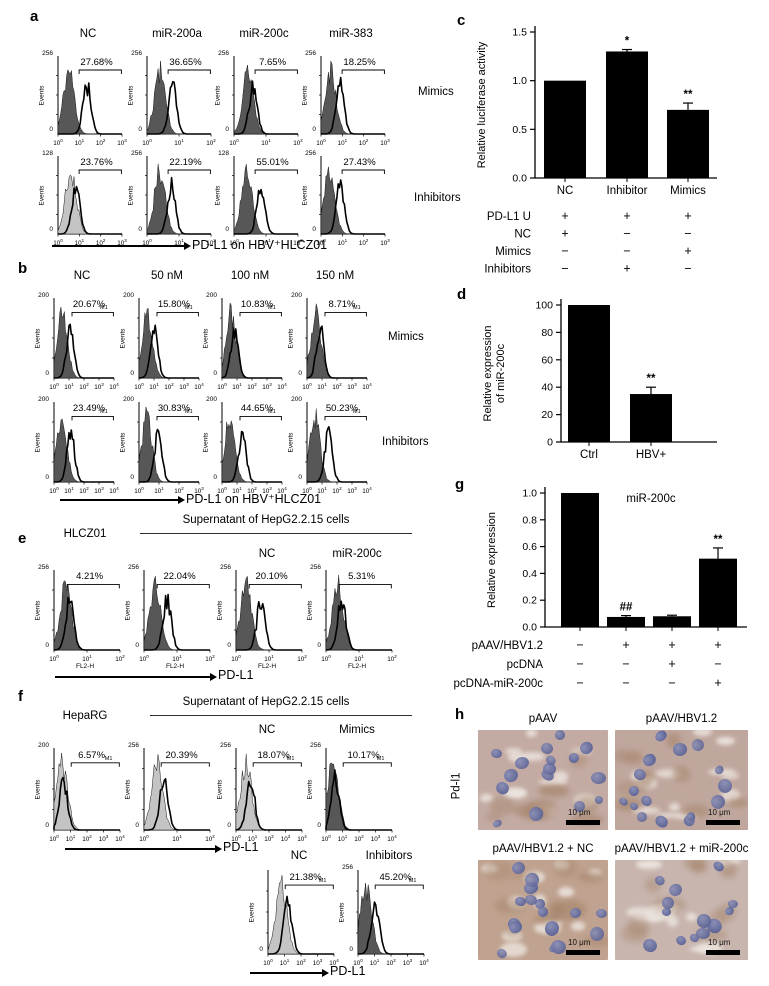  I want to click on x-axis-arrow-label: PD-L1, so click(241, 847).